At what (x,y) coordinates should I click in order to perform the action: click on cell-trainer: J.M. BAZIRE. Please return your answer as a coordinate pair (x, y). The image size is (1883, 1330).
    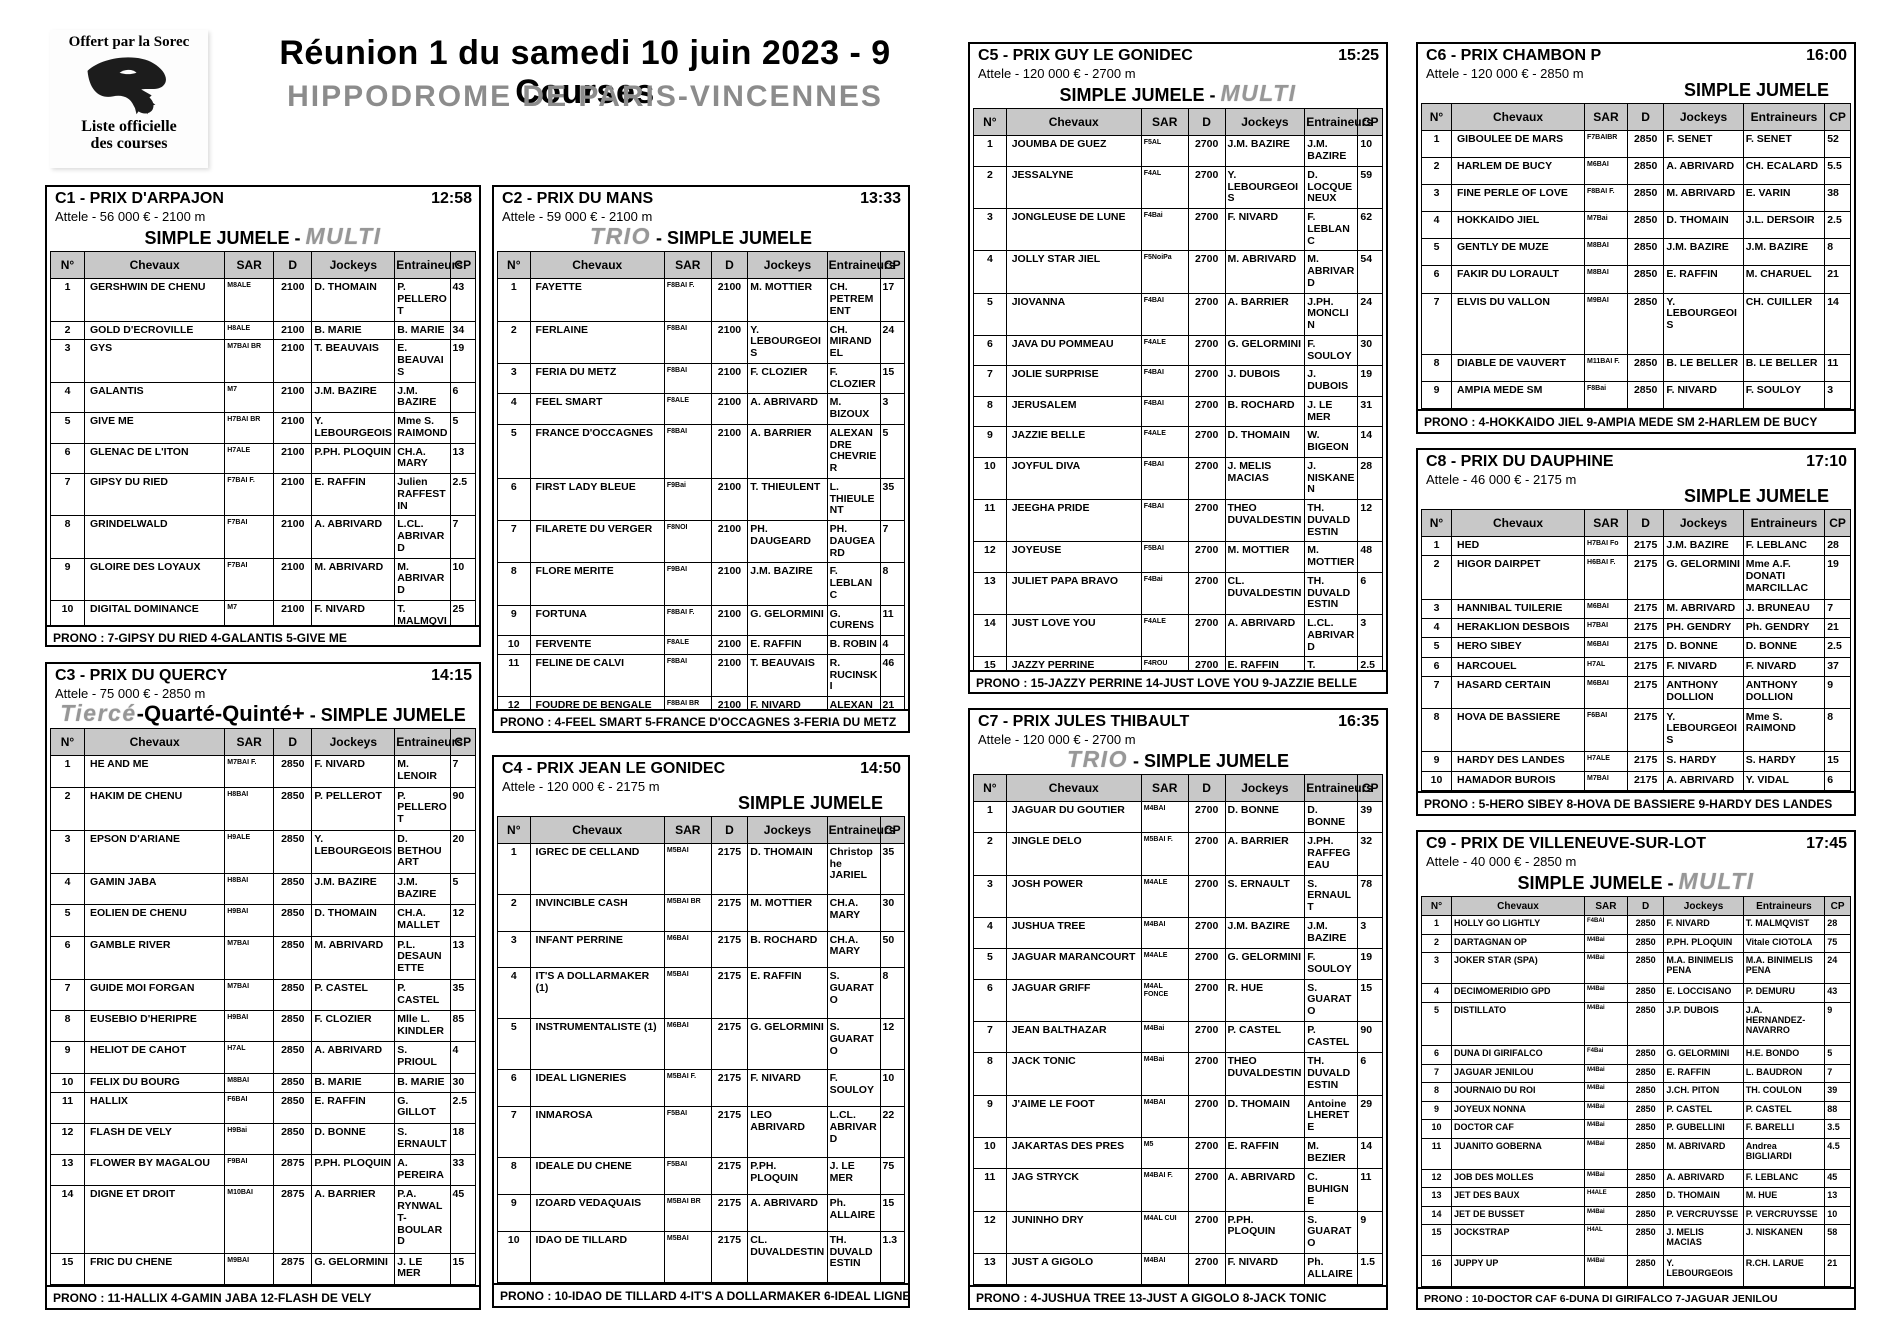
    Looking at the image, I should click on (1331, 151).